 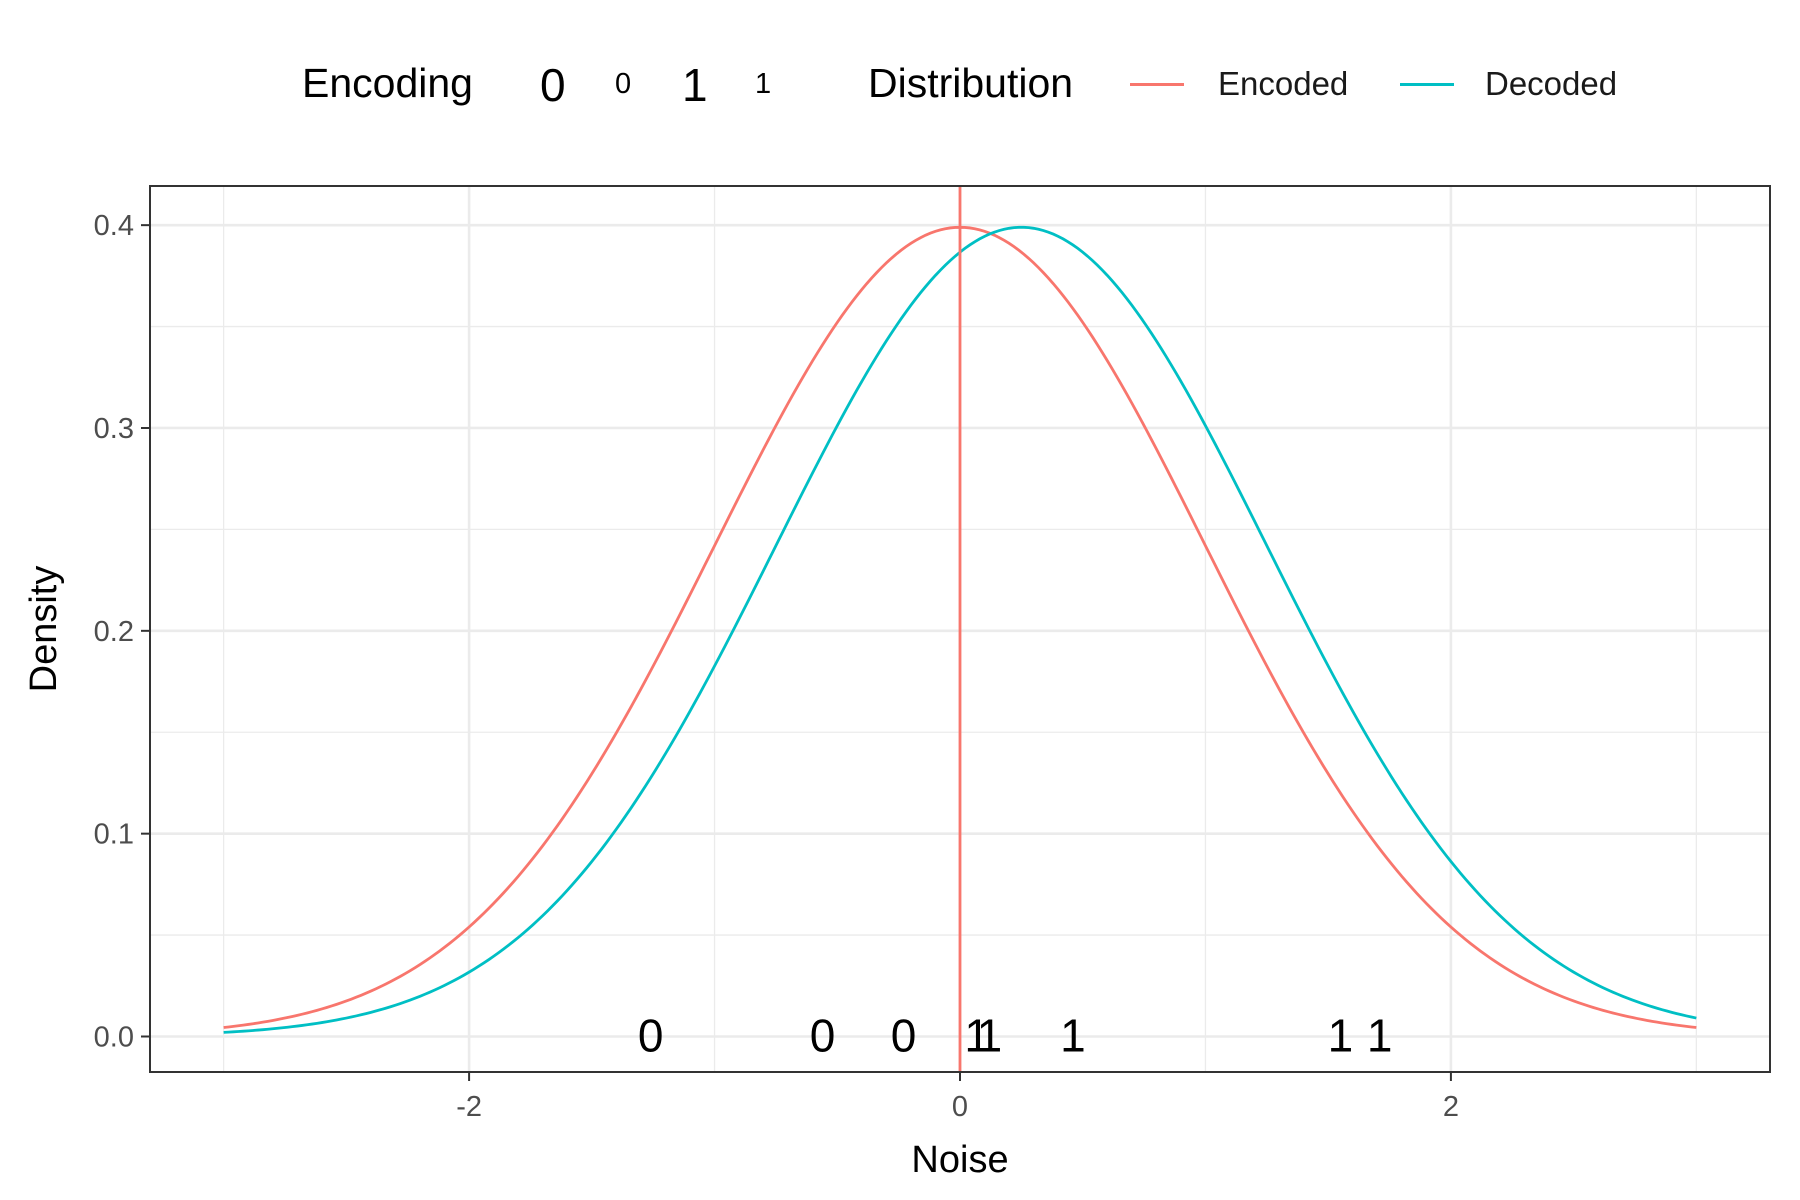 I want to click on legend-distribution-title: Distribution, so click(x=971, y=83).